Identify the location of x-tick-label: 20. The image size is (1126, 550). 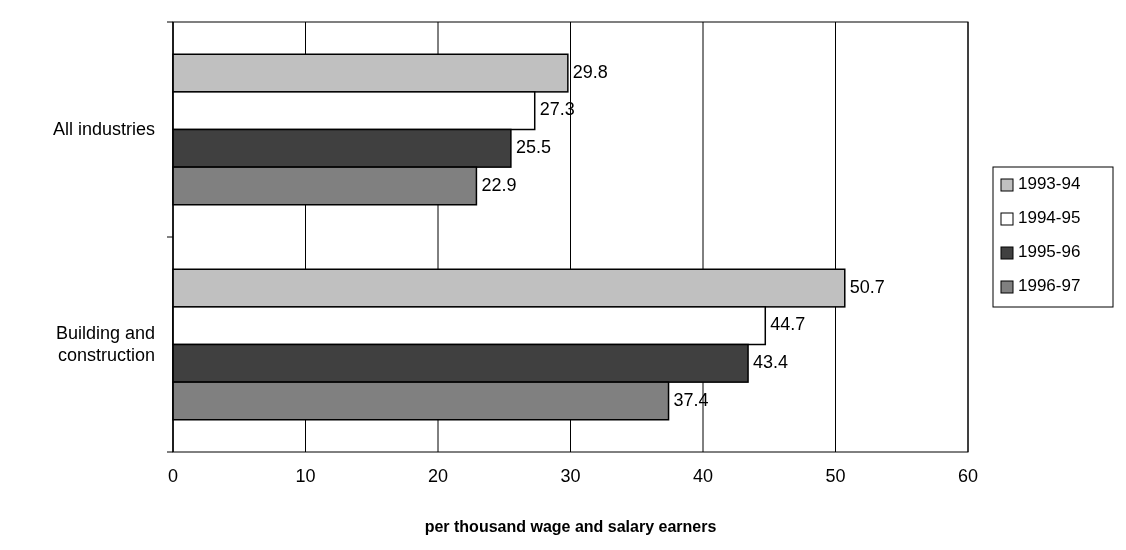
(438, 476).